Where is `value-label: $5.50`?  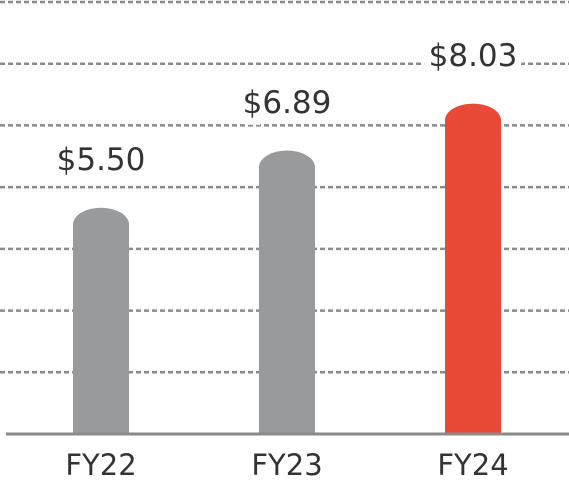
value-label: $5.50 is located at coordinates (101, 160).